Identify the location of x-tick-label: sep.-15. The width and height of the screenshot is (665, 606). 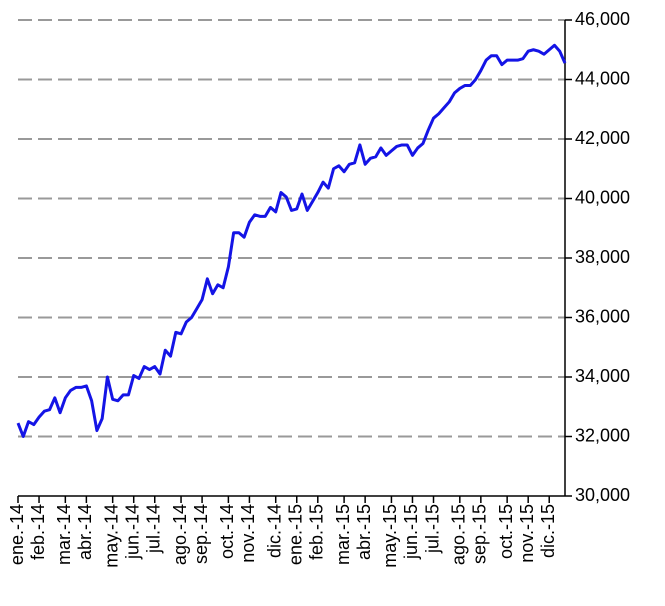
(480, 534).